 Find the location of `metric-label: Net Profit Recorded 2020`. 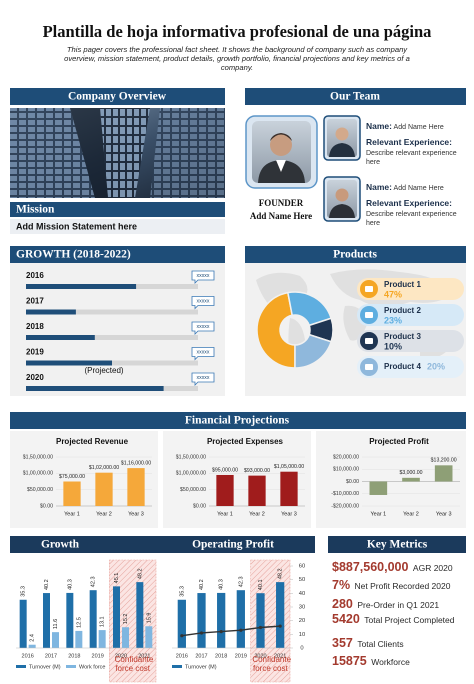

metric-label: Net Profit Recorded 2020 is located at coordinates (402, 586).